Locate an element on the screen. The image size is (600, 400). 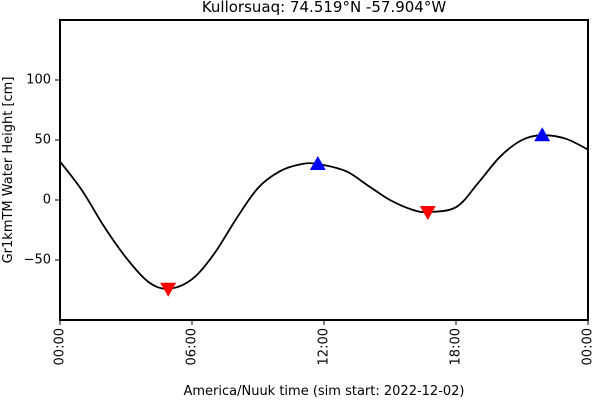
x-tick-label: 18:00 is located at coordinates (456, 346).